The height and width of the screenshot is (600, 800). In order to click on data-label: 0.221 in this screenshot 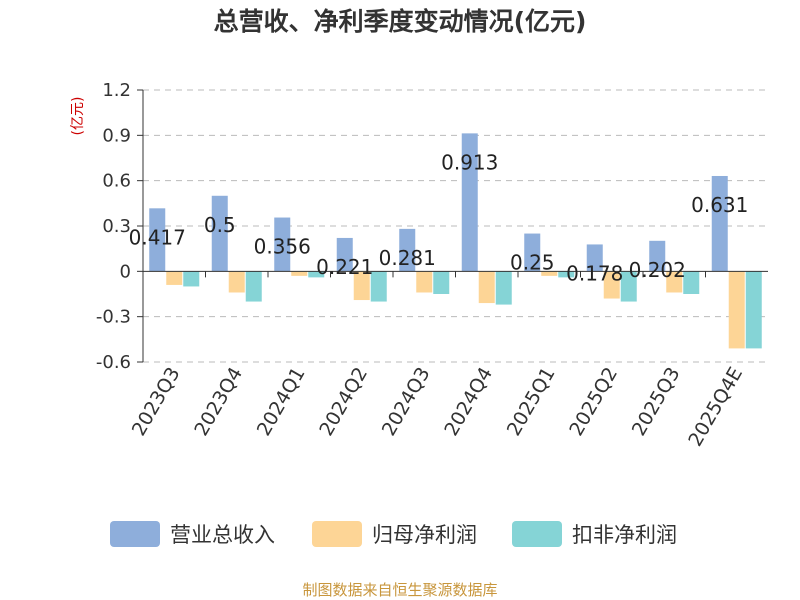, I will do `click(344, 267)`.